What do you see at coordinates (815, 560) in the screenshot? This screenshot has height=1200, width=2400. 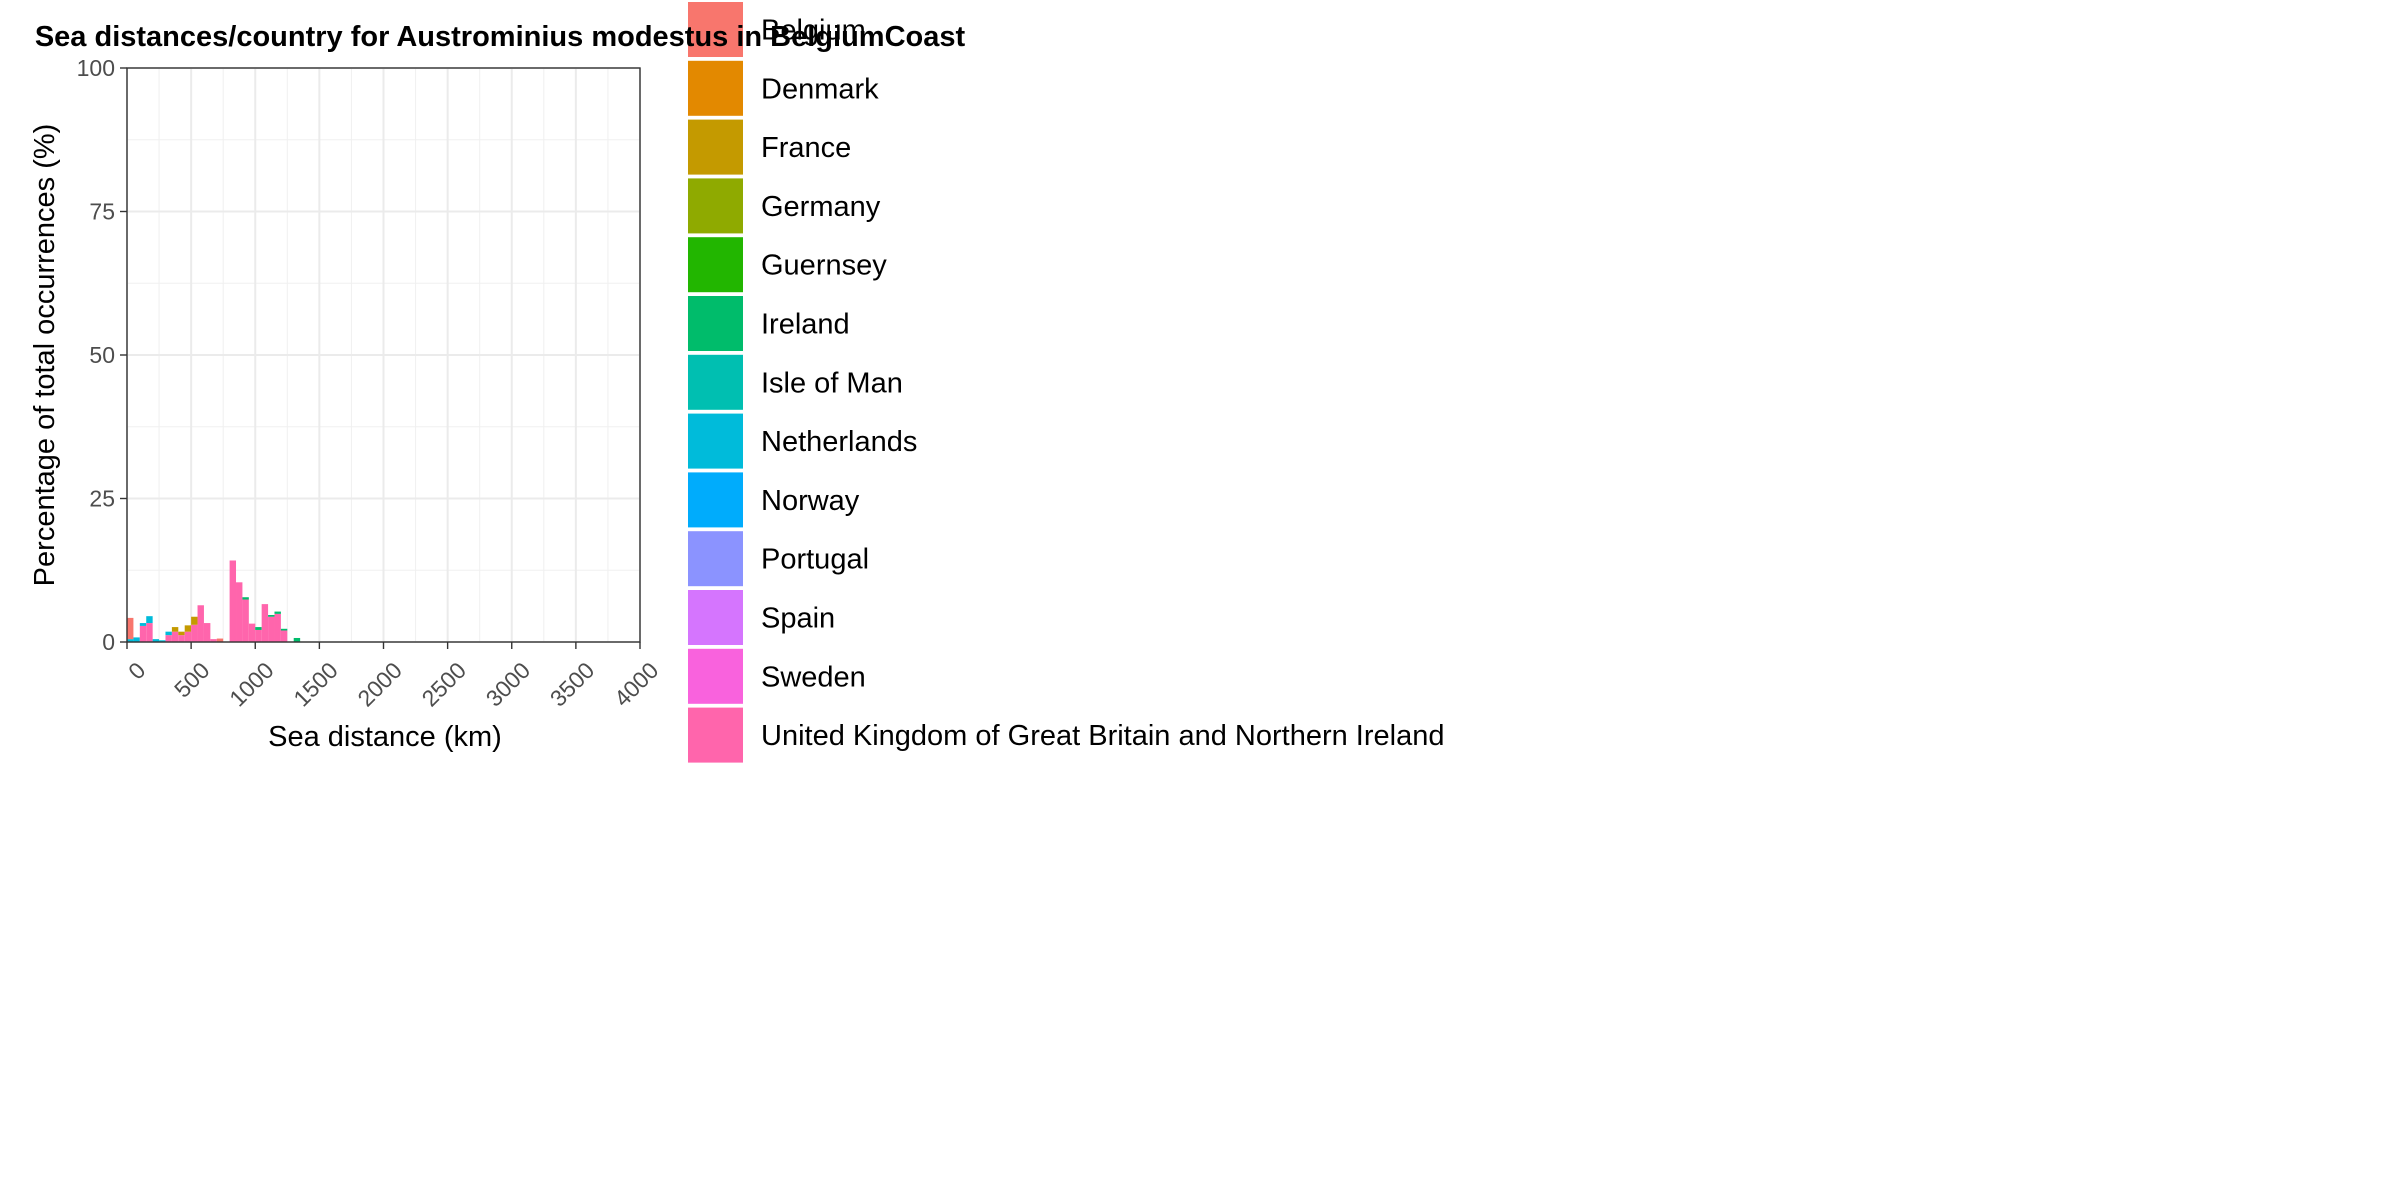 I see `legend-label: Portugal` at bounding box center [815, 560].